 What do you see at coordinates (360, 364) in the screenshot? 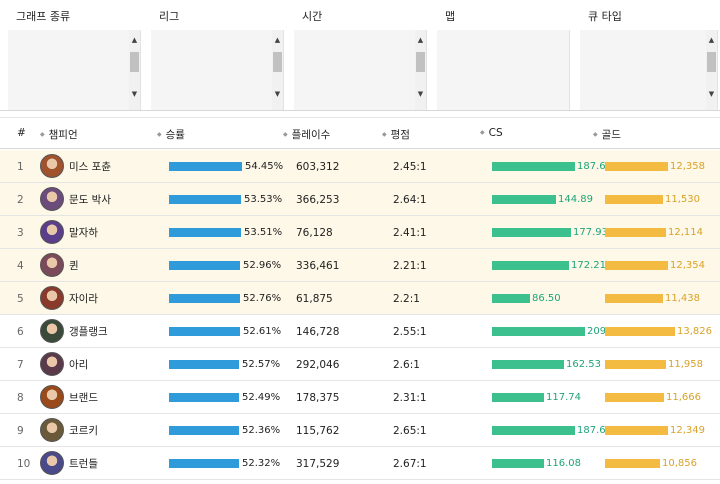
I see `table-row: 7 아리 52.57% 292,046 2.6:1 162.53 11,958` at bounding box center [360, 364].